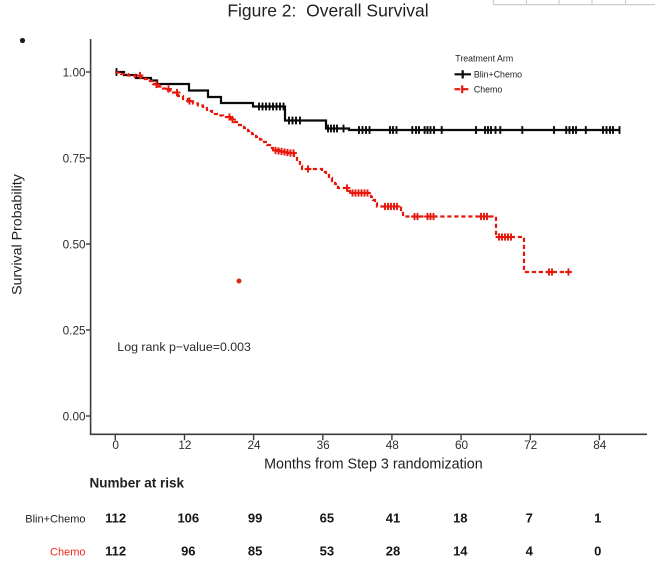  Describe the element at coordinates (188, 518) in the screenshot. I see `svg-text: 106` at that location.